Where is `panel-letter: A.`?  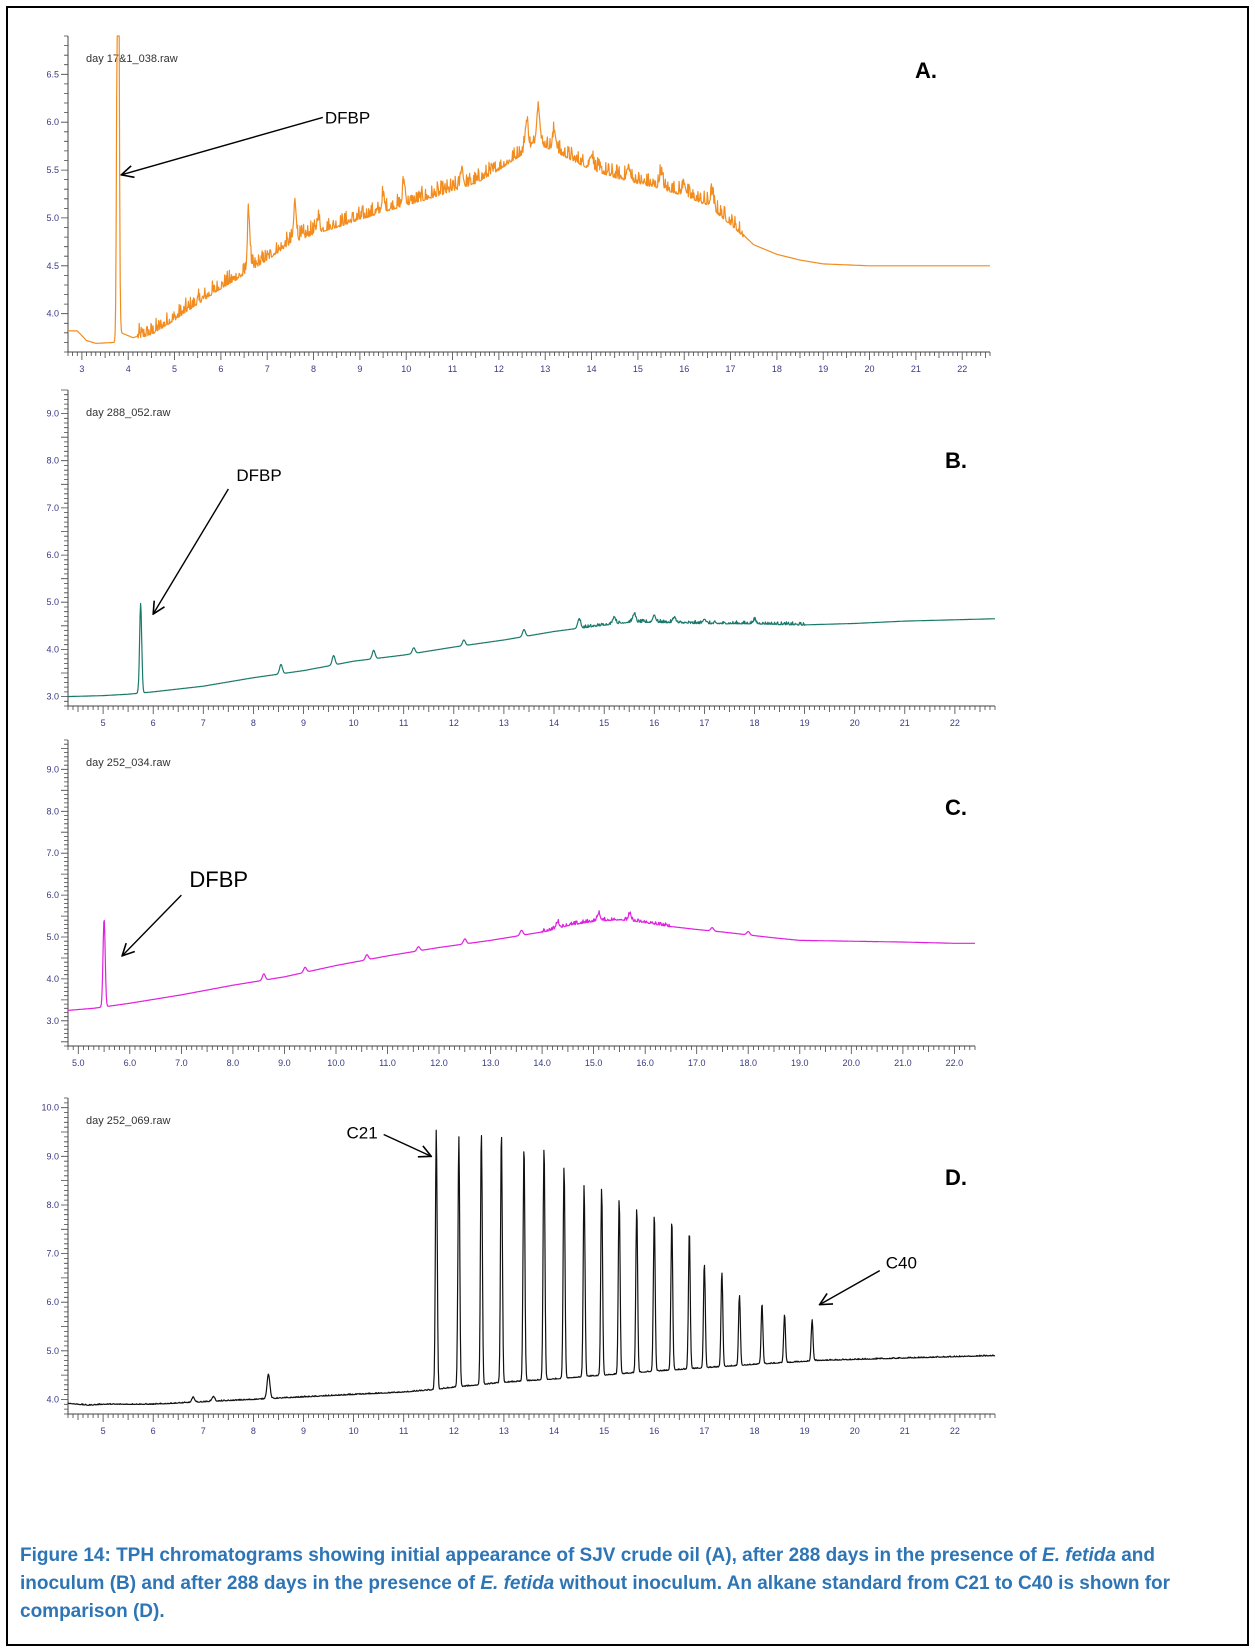
panel-letter: A. is located at coordinates (926, 70).